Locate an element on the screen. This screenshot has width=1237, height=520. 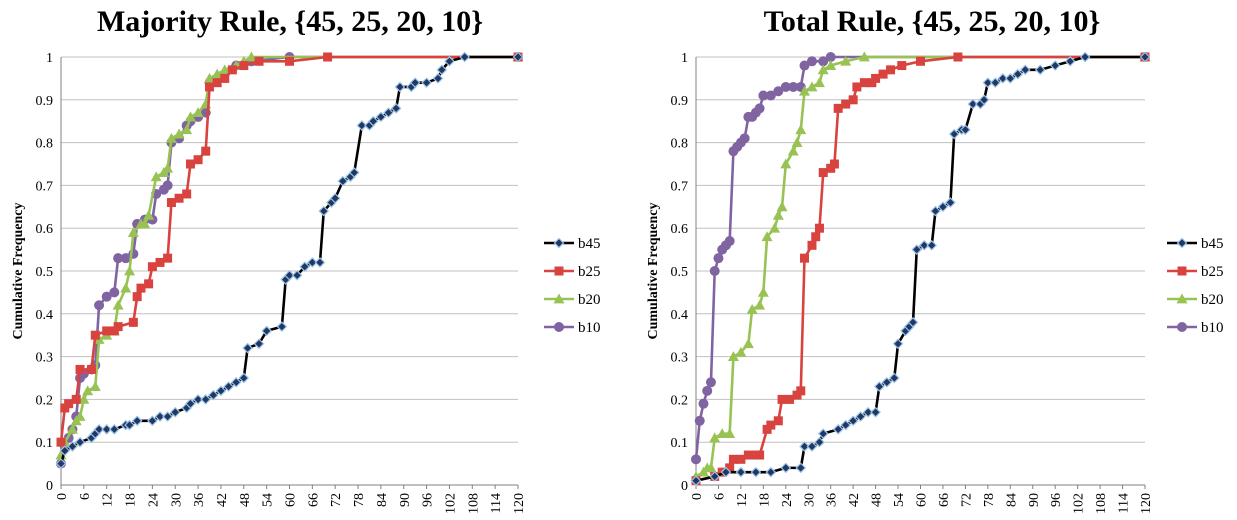
y-tick-label: 0.3 is located at coordinates (680, 358).